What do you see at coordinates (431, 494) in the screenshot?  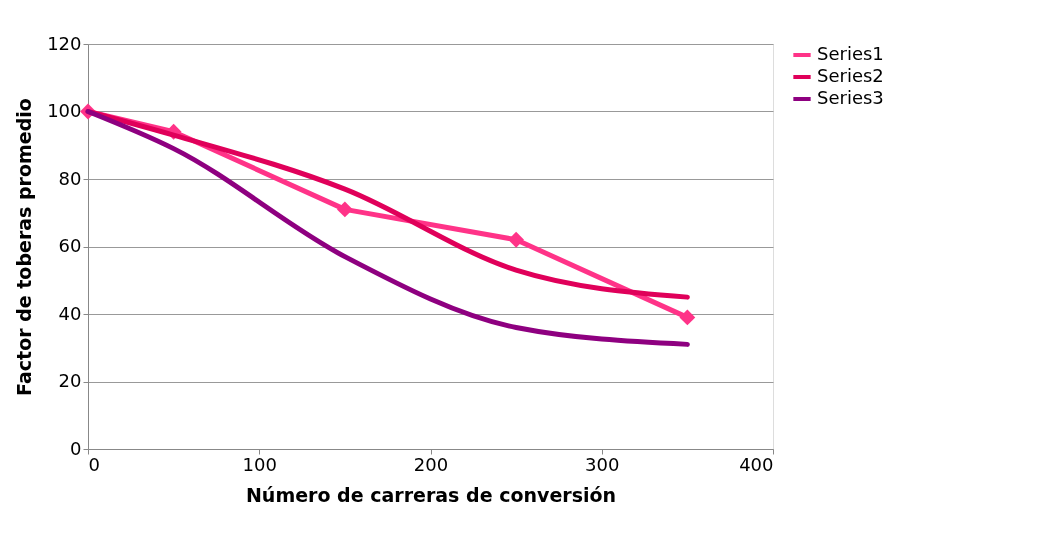 I see `x-axis-title: Número de carreras de conversión` at bounding box center [431, 494].